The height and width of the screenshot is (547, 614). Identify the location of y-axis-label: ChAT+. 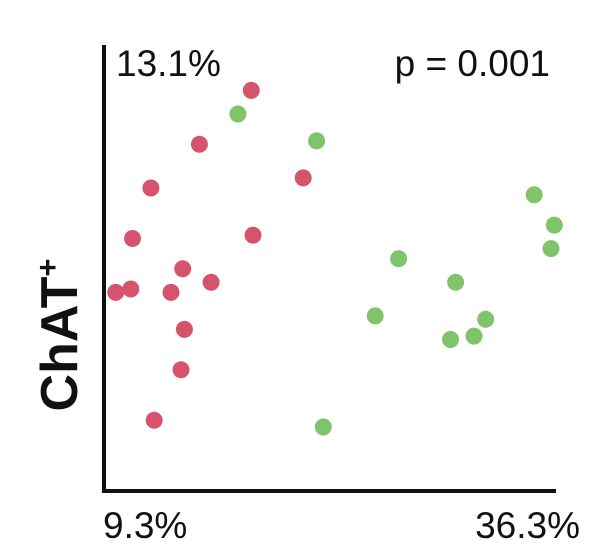
(59, 335).